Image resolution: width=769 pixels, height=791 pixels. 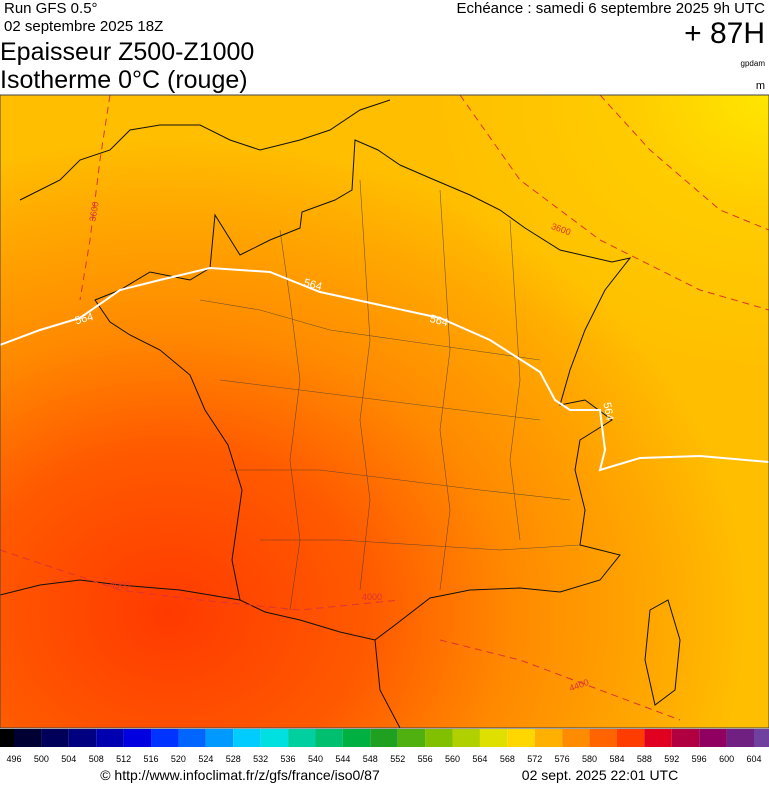 I want to click on legend-tick-label: 592, so click(x=671, y=759).